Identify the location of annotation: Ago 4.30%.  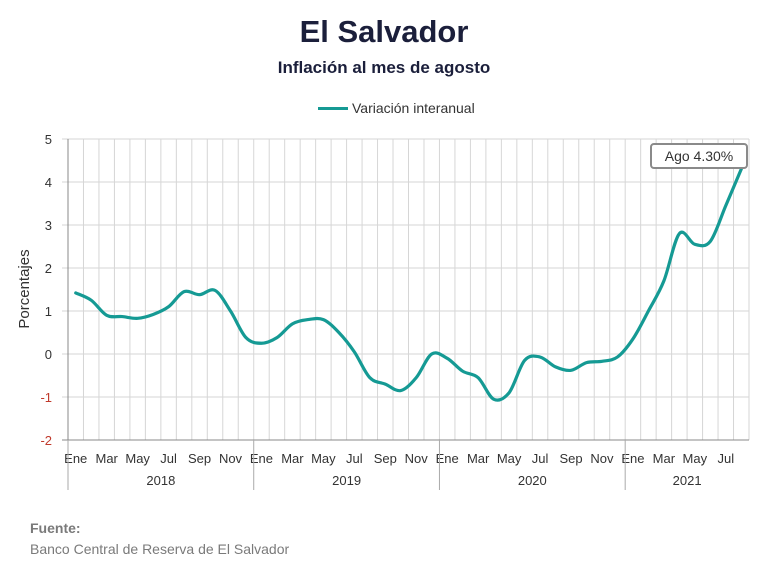
(699, 156).